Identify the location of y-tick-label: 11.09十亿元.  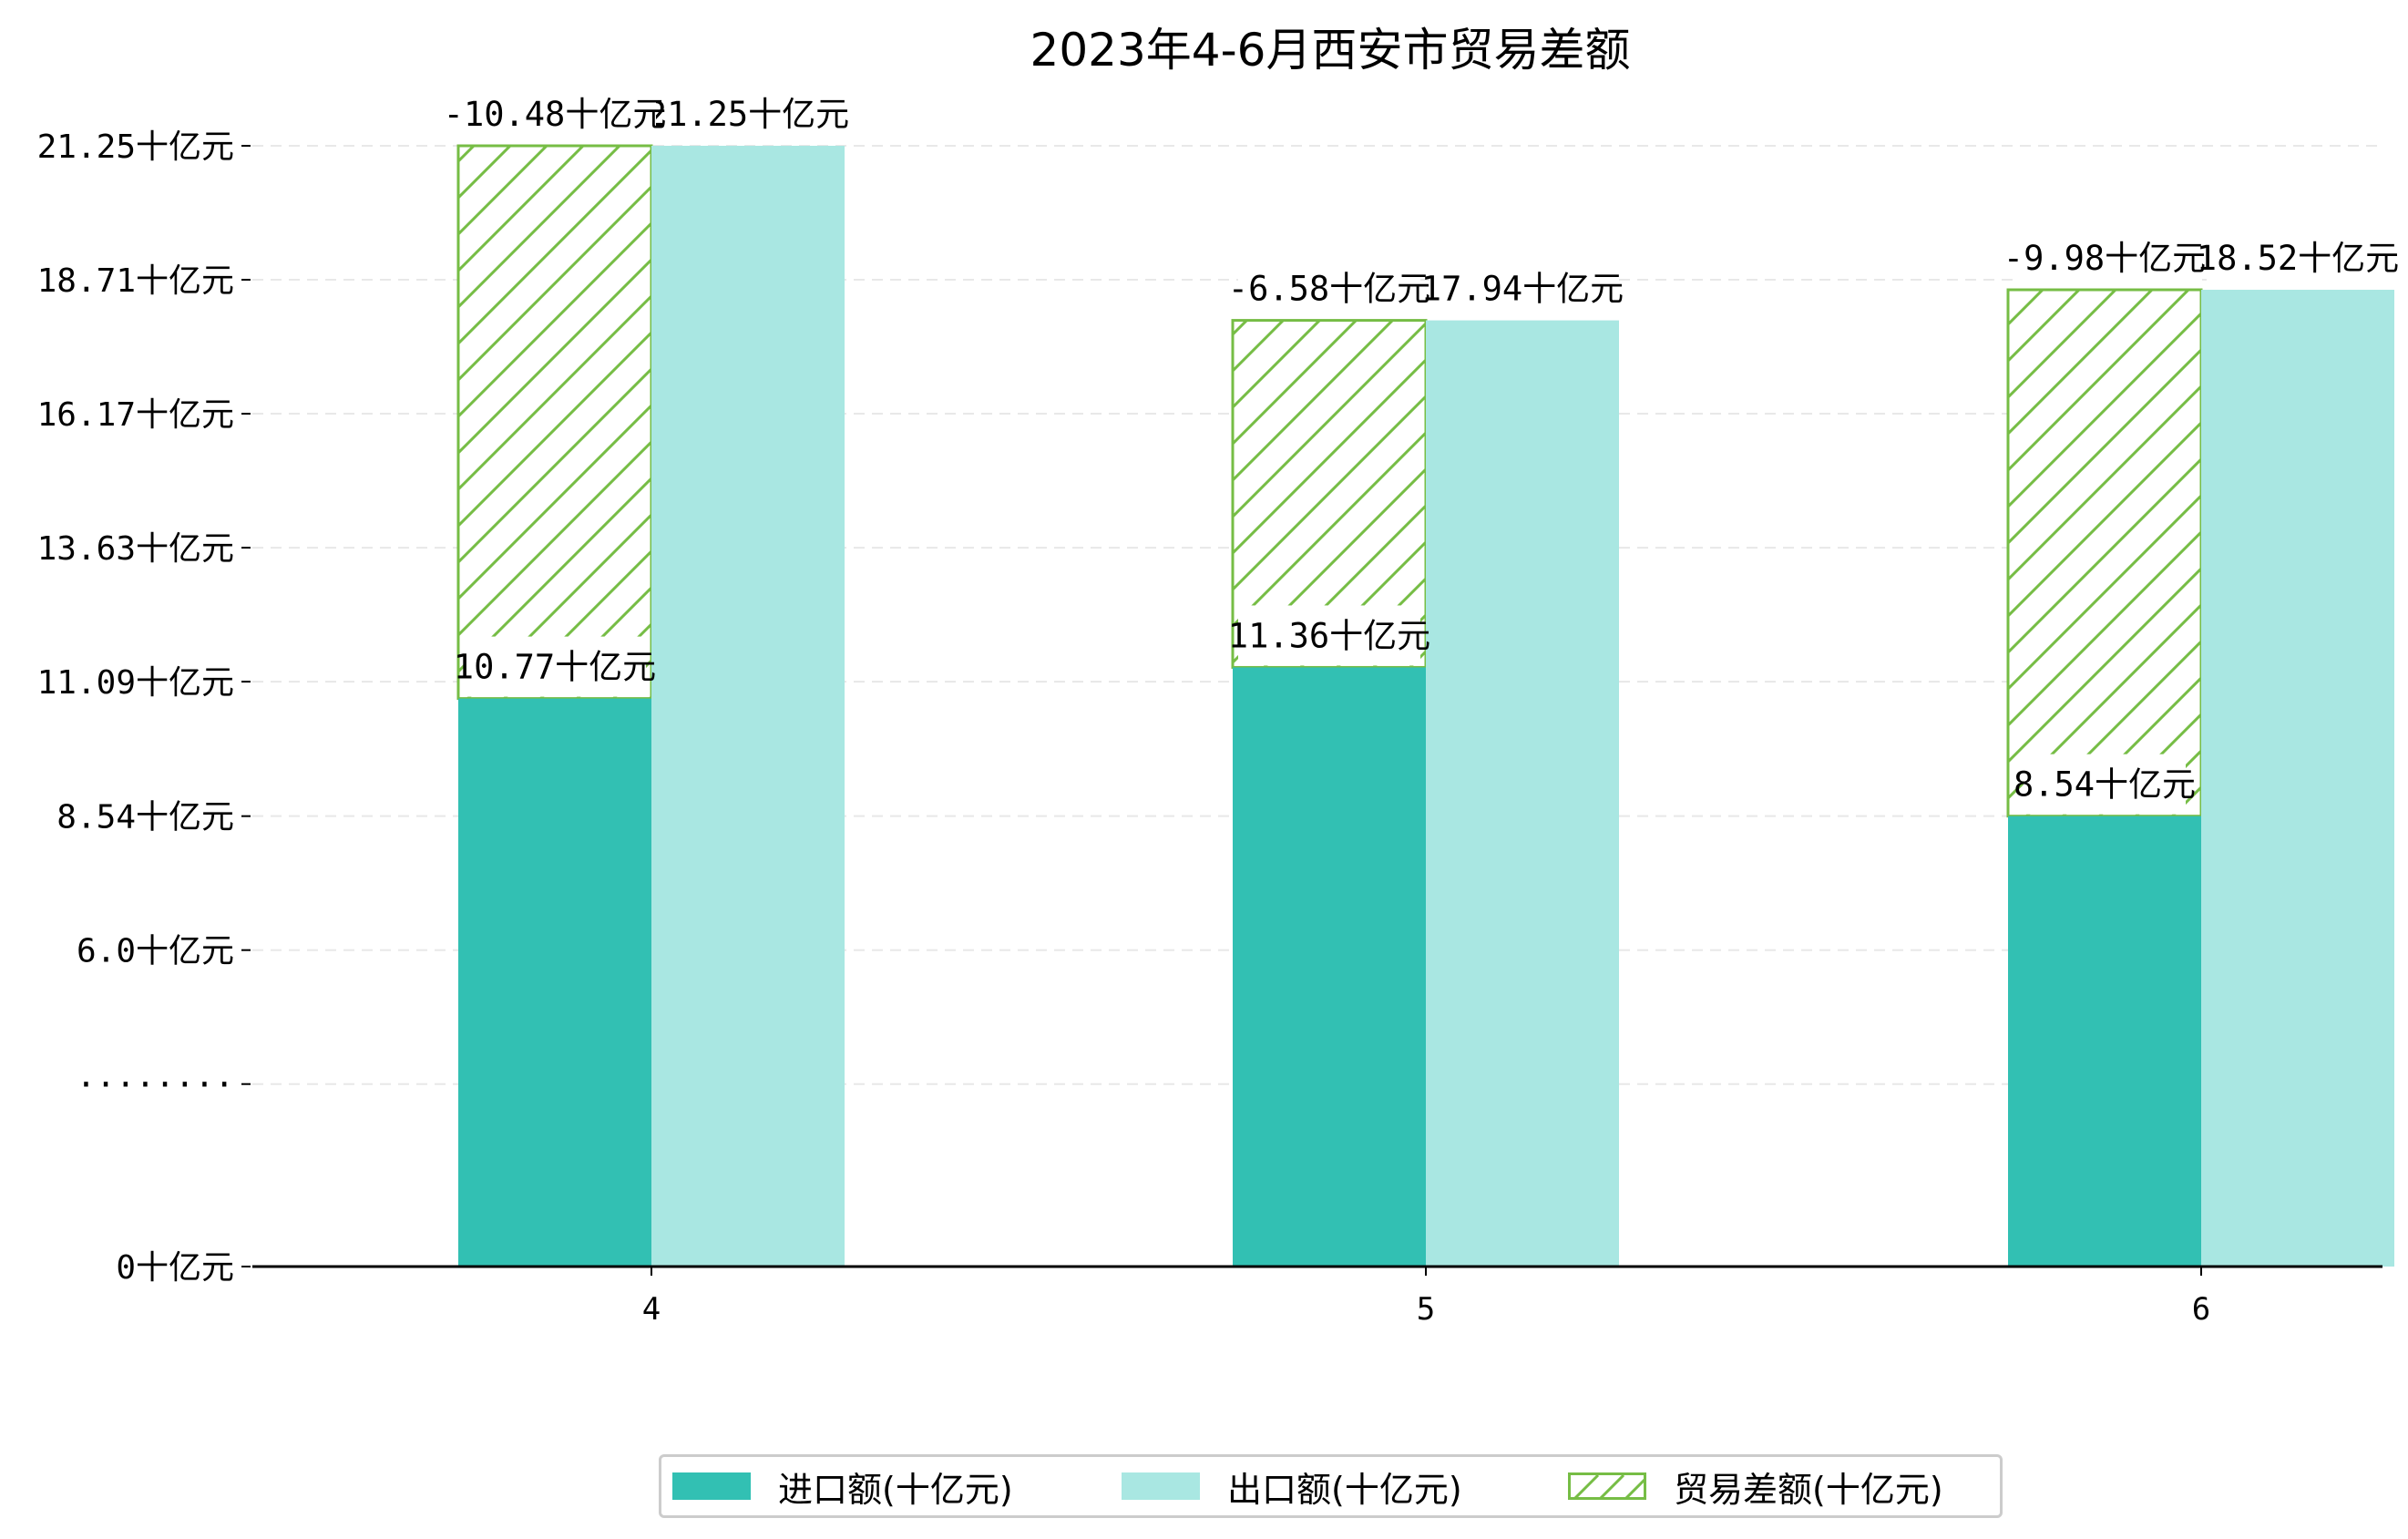
(135, 683).